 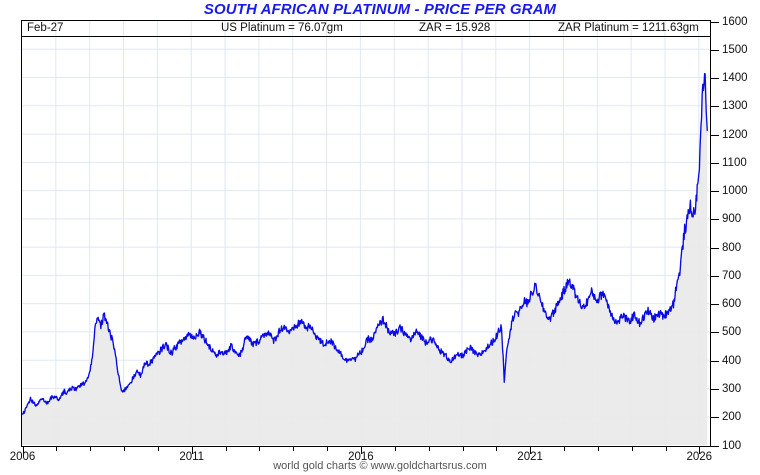 I want to click on y-tick-label: 1600, so click(x=735, y=21).